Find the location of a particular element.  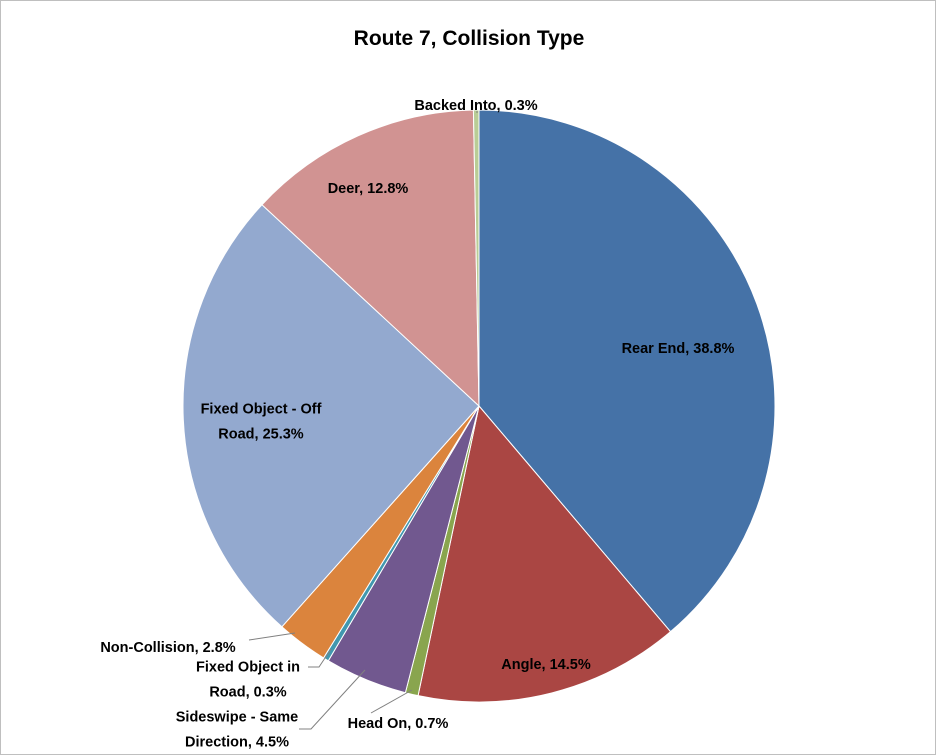

data-label: Fixed Object - Off Road, 25.3% is located at coordinates (261, 422).